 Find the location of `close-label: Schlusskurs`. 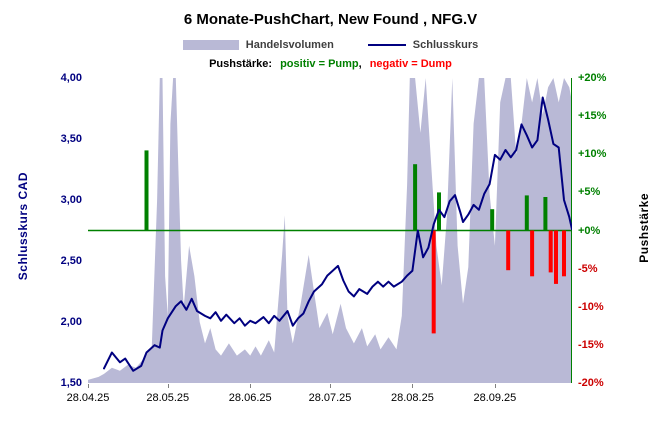

close-label: Schlusskurs is located at coordinates (445, 45).